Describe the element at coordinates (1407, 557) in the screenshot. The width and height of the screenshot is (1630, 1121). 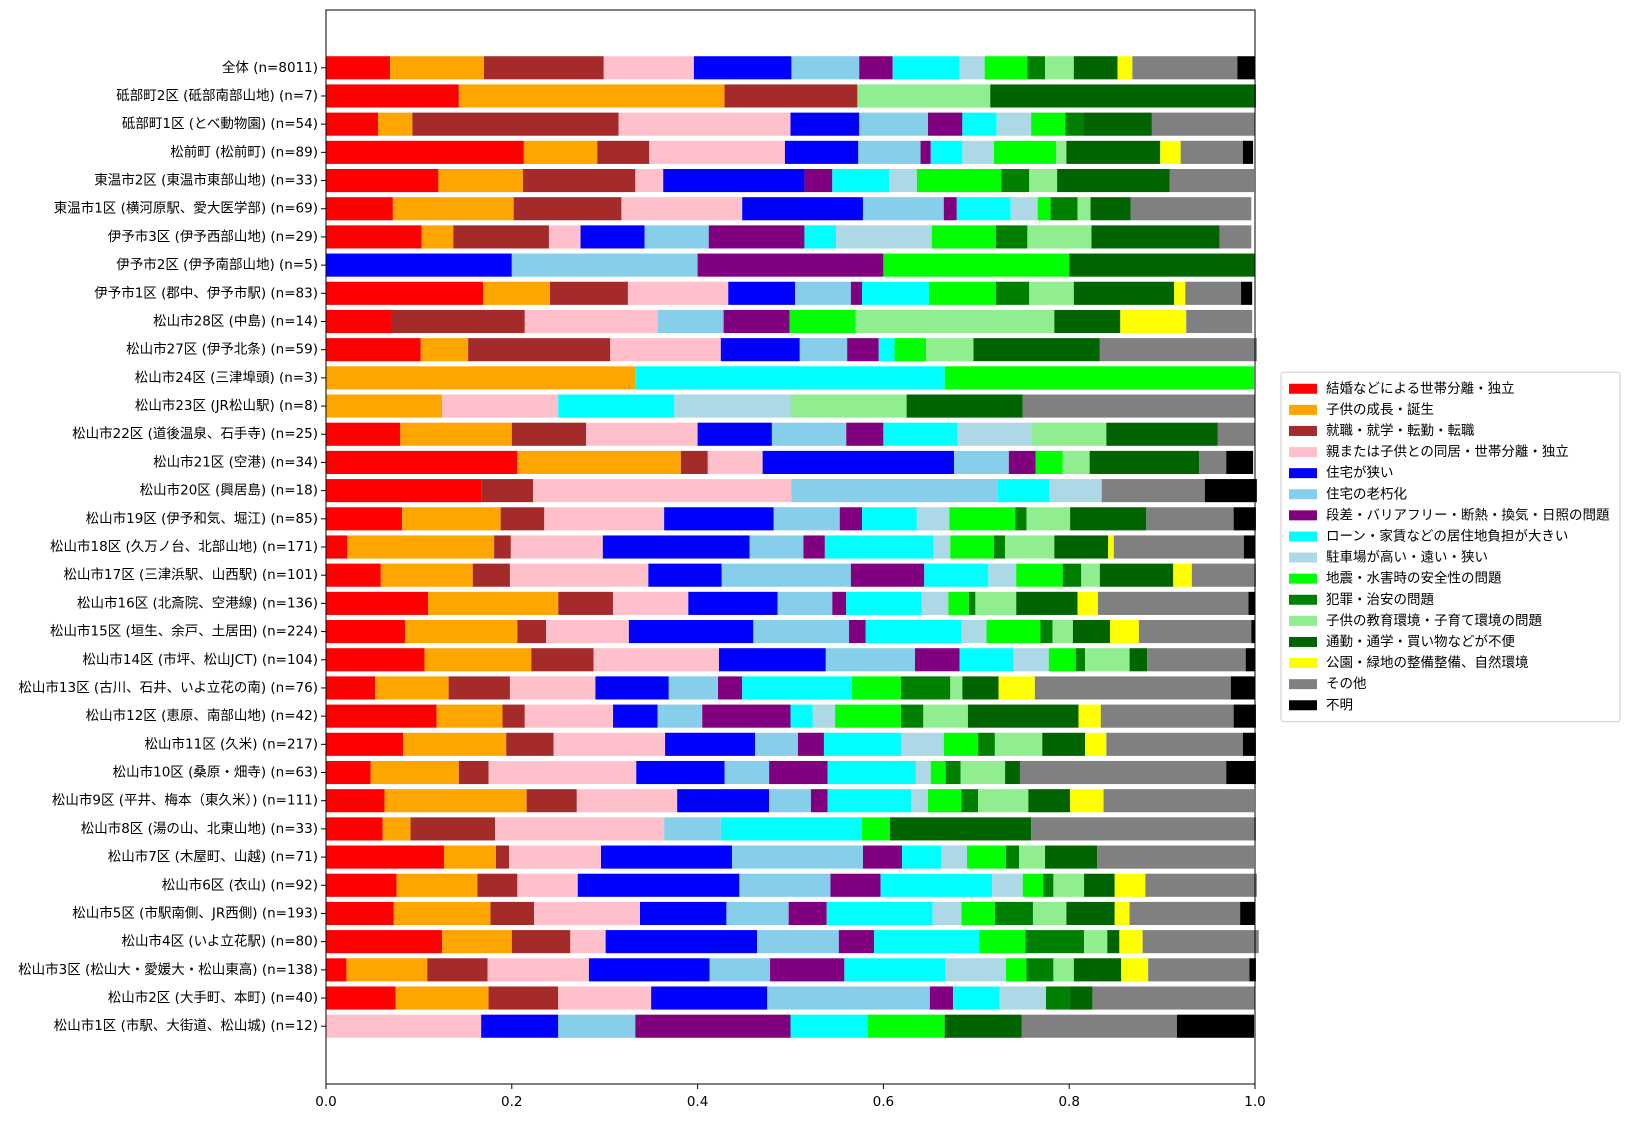
I see `legend-label: 駐車場が高い・遠い・狭い` at that location.